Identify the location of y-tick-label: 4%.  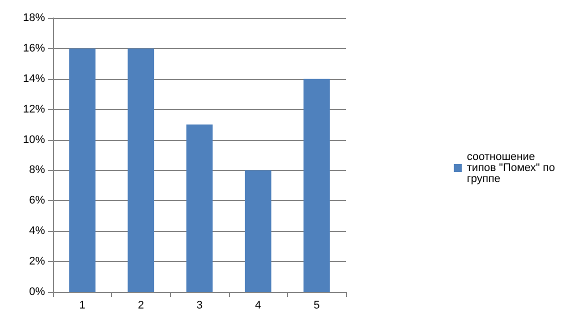
(37, 231).